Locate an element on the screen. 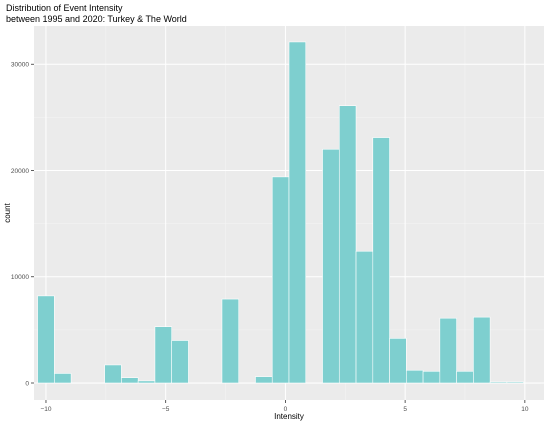  y-axis-label: count is located at coordinates (7, 212).